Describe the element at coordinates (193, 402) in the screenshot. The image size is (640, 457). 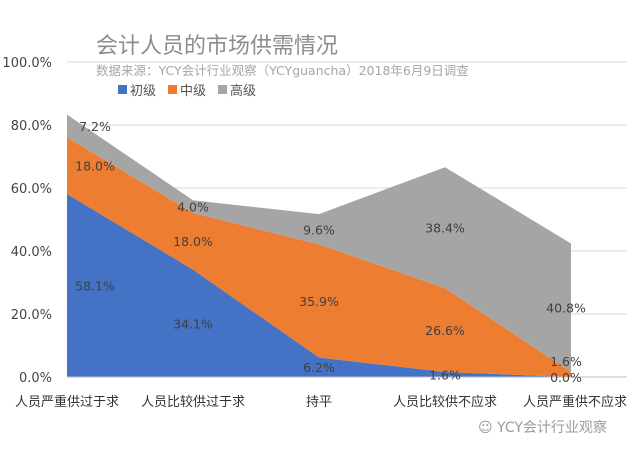
I see `x-tick-label: 人员比较供过于求` at that location.